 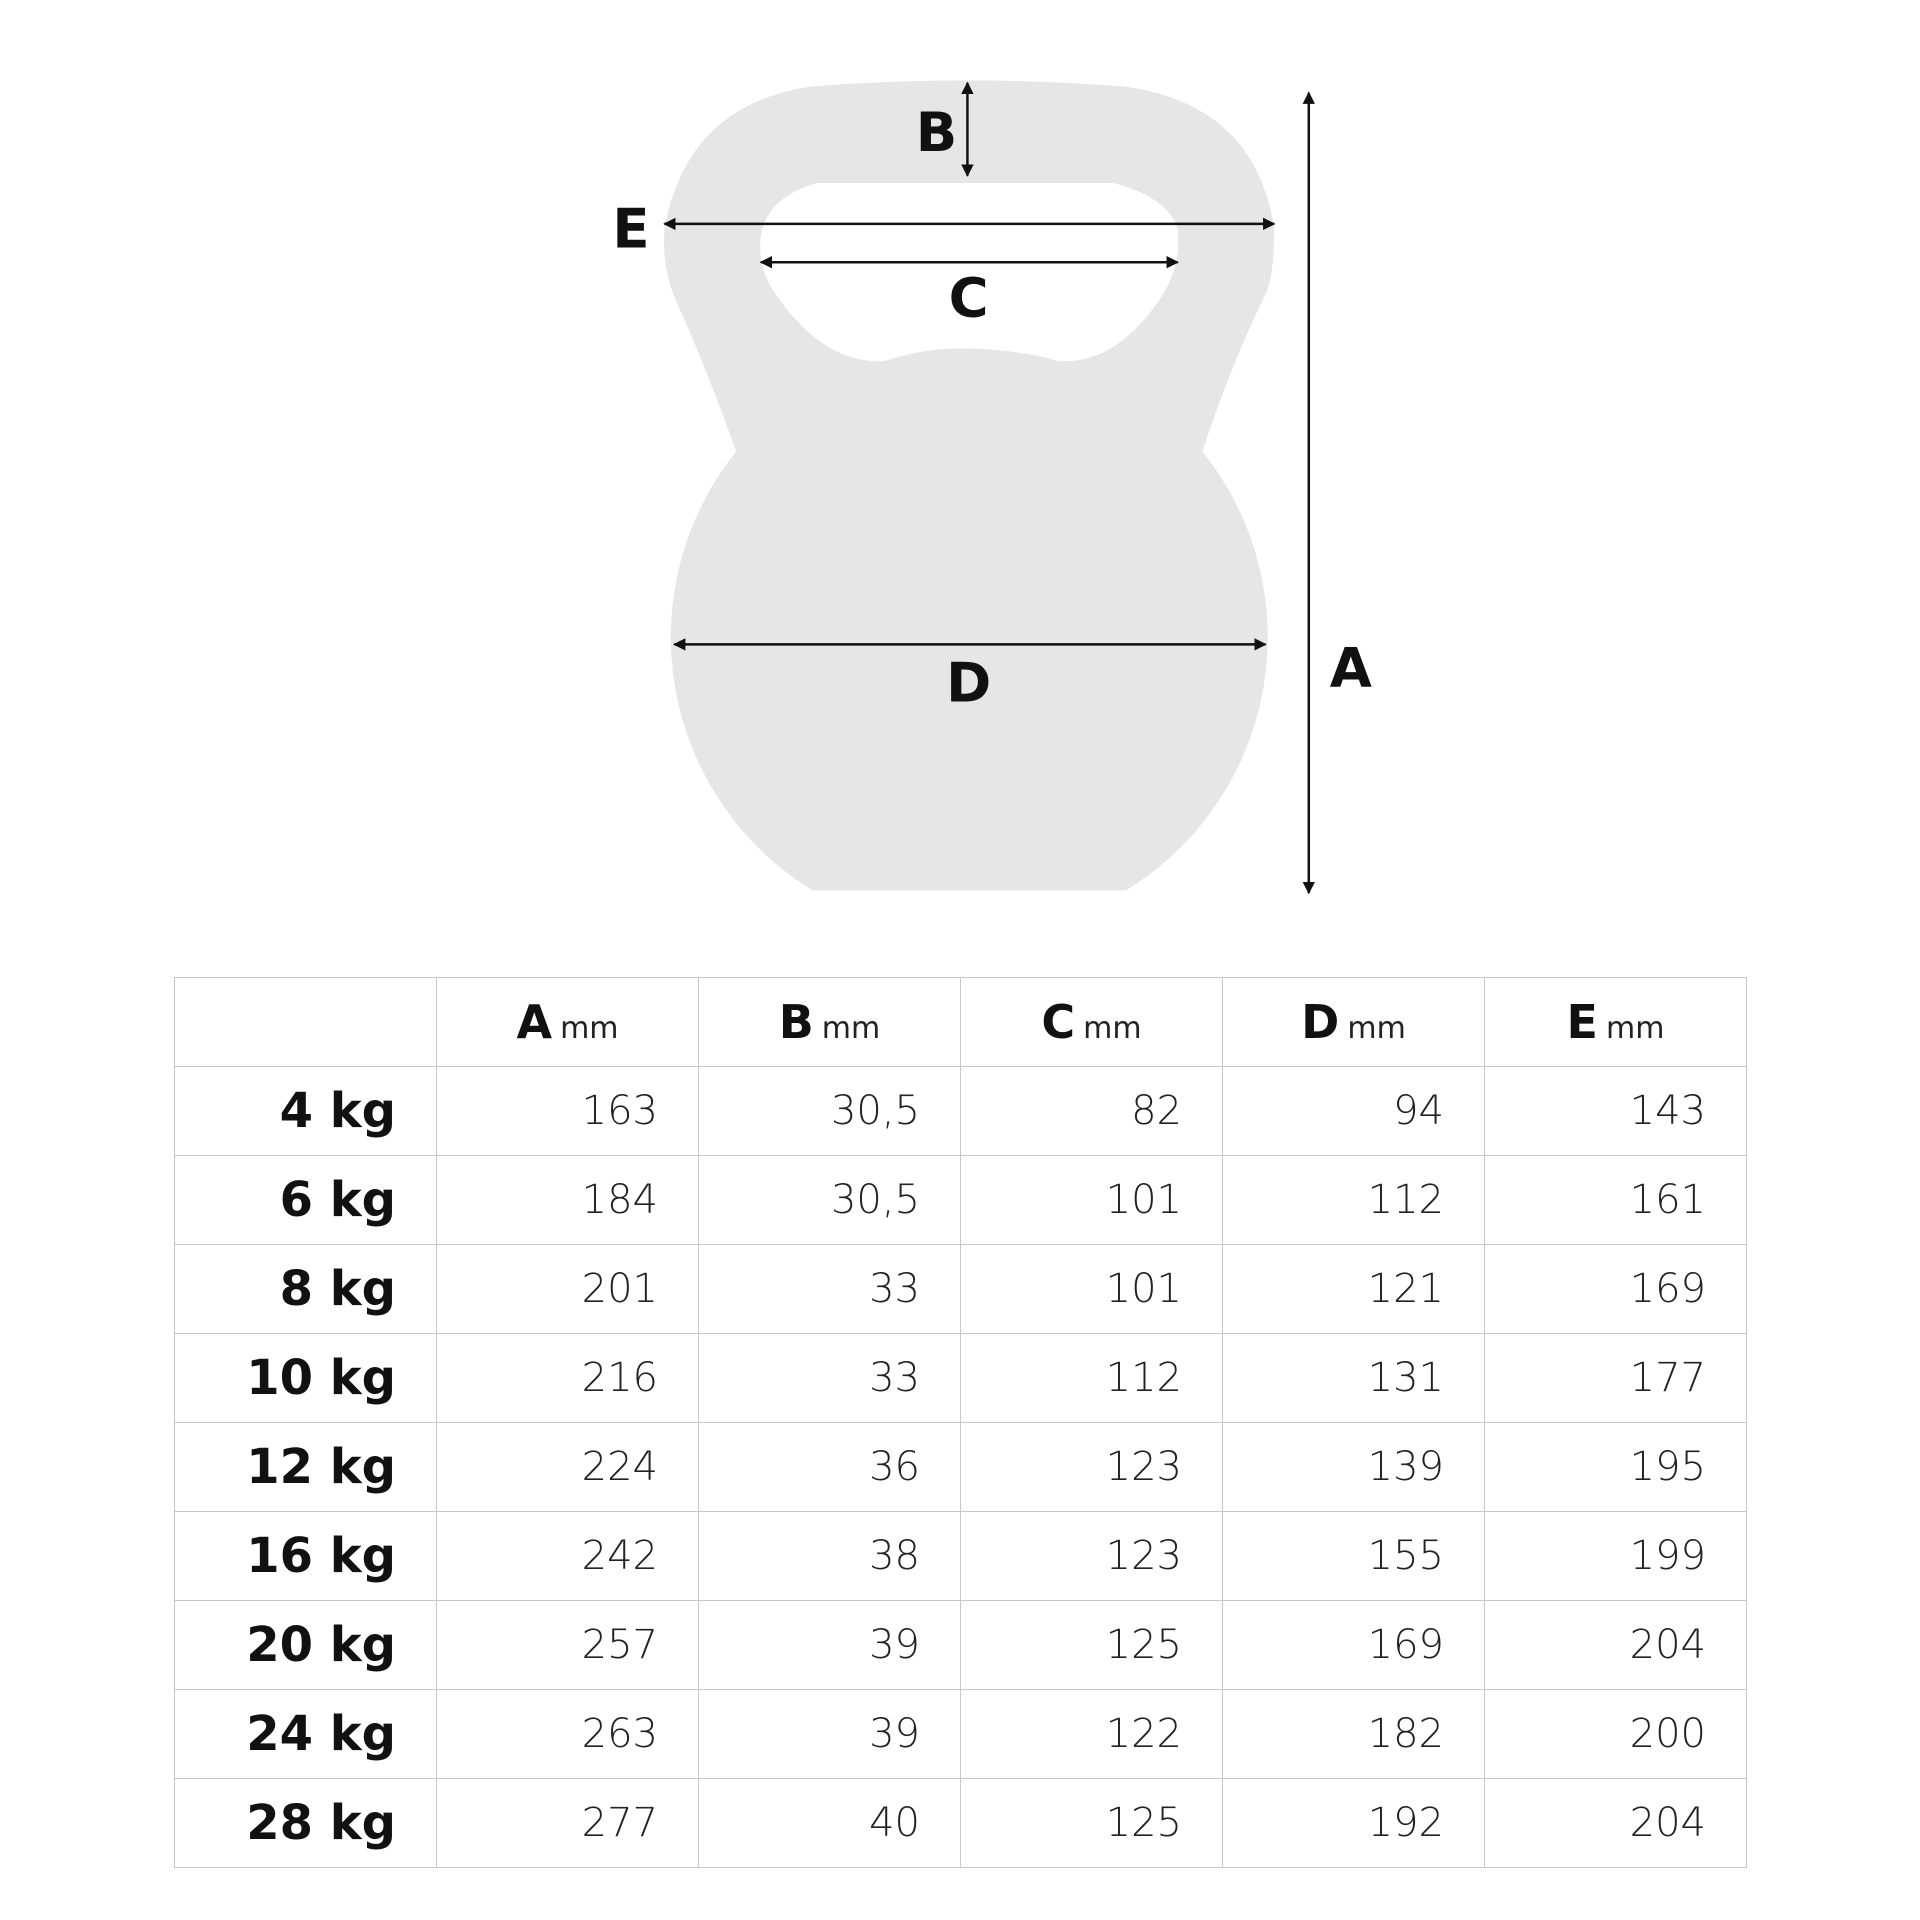 I want to click on value-cell: 242, so click(x=567, y=1556).